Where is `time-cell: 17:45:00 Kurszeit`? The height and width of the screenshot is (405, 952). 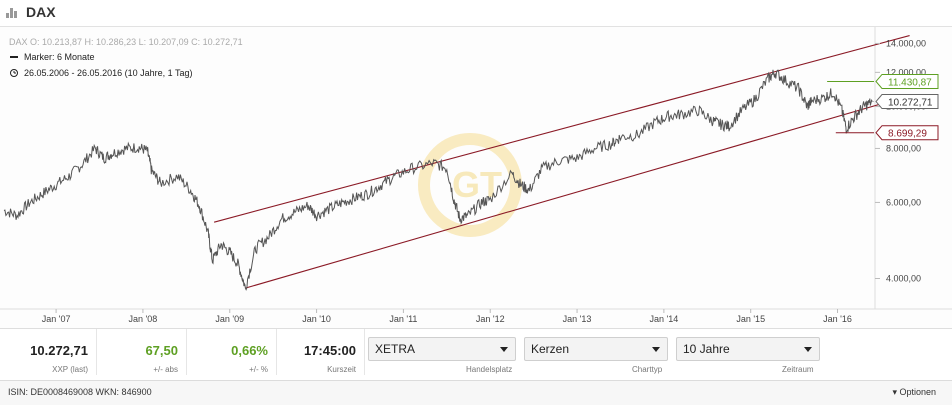 time-cell: 17:45:00 Kurszeit is located at coordinates (320, 352).